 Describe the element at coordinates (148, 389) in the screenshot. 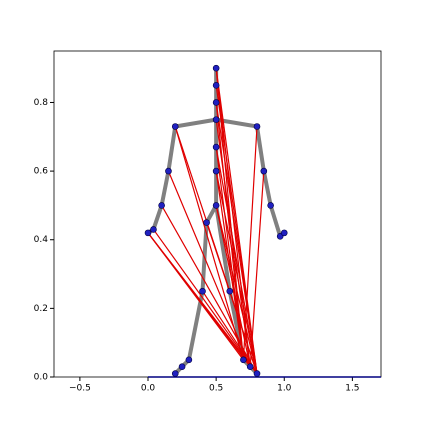

I see `x-tick-label: 0.0` at that location.